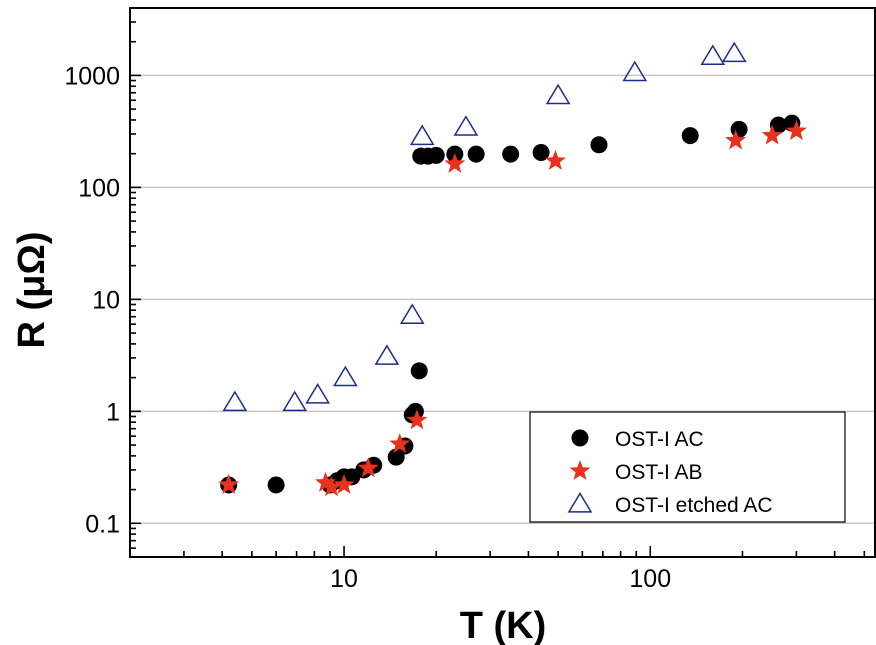  What do you see at coordinates (32, 289) in the screenshot?
I see `y-axis-title: R (μΩ)` at bounding box center [32, 289].